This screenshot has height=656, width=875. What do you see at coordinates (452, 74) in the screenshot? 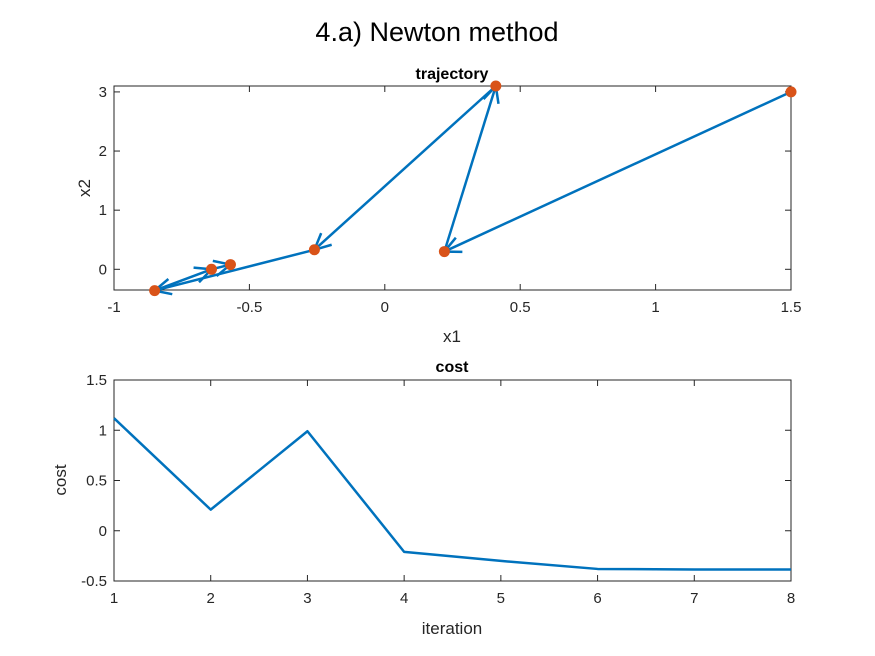
I see `trajectory-title: trajectory` at bounding box center [452, 74].